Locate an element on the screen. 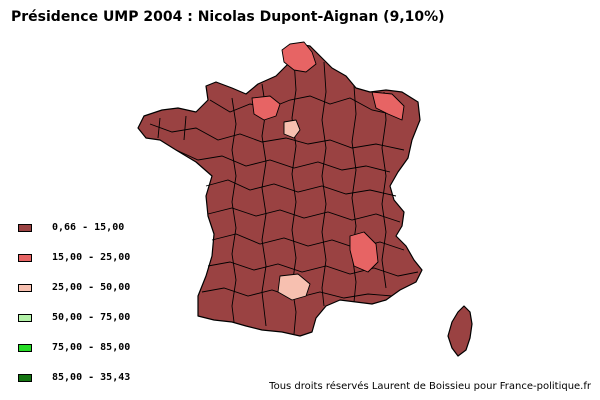 The image size is (600, 400). legend-item: 85,00 - 35,43 is located at coordinates (118, 379).